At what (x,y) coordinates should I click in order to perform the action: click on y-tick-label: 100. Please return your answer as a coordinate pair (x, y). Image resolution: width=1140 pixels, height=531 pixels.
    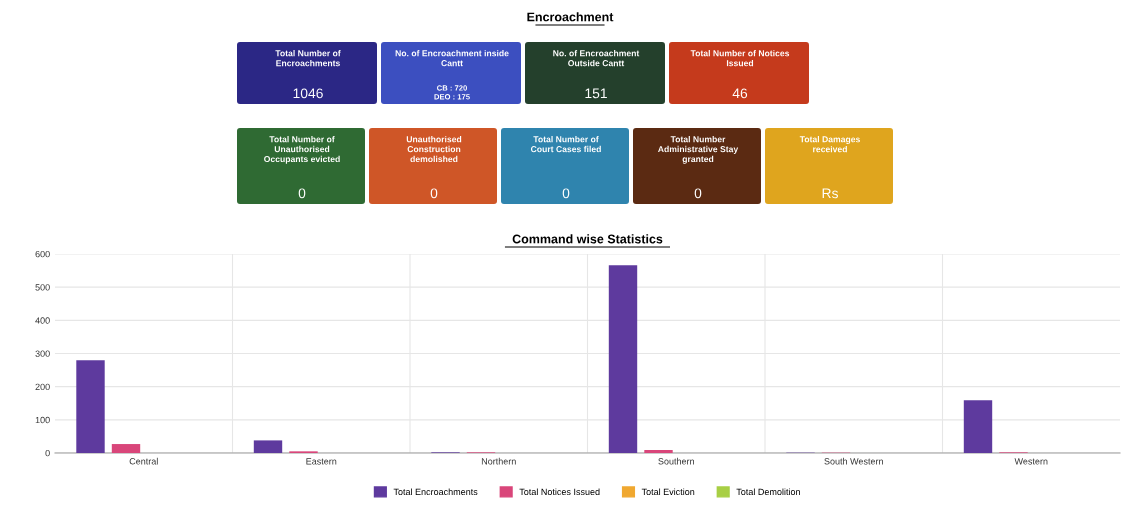
    Looking at the image, I should click on (42, 420).